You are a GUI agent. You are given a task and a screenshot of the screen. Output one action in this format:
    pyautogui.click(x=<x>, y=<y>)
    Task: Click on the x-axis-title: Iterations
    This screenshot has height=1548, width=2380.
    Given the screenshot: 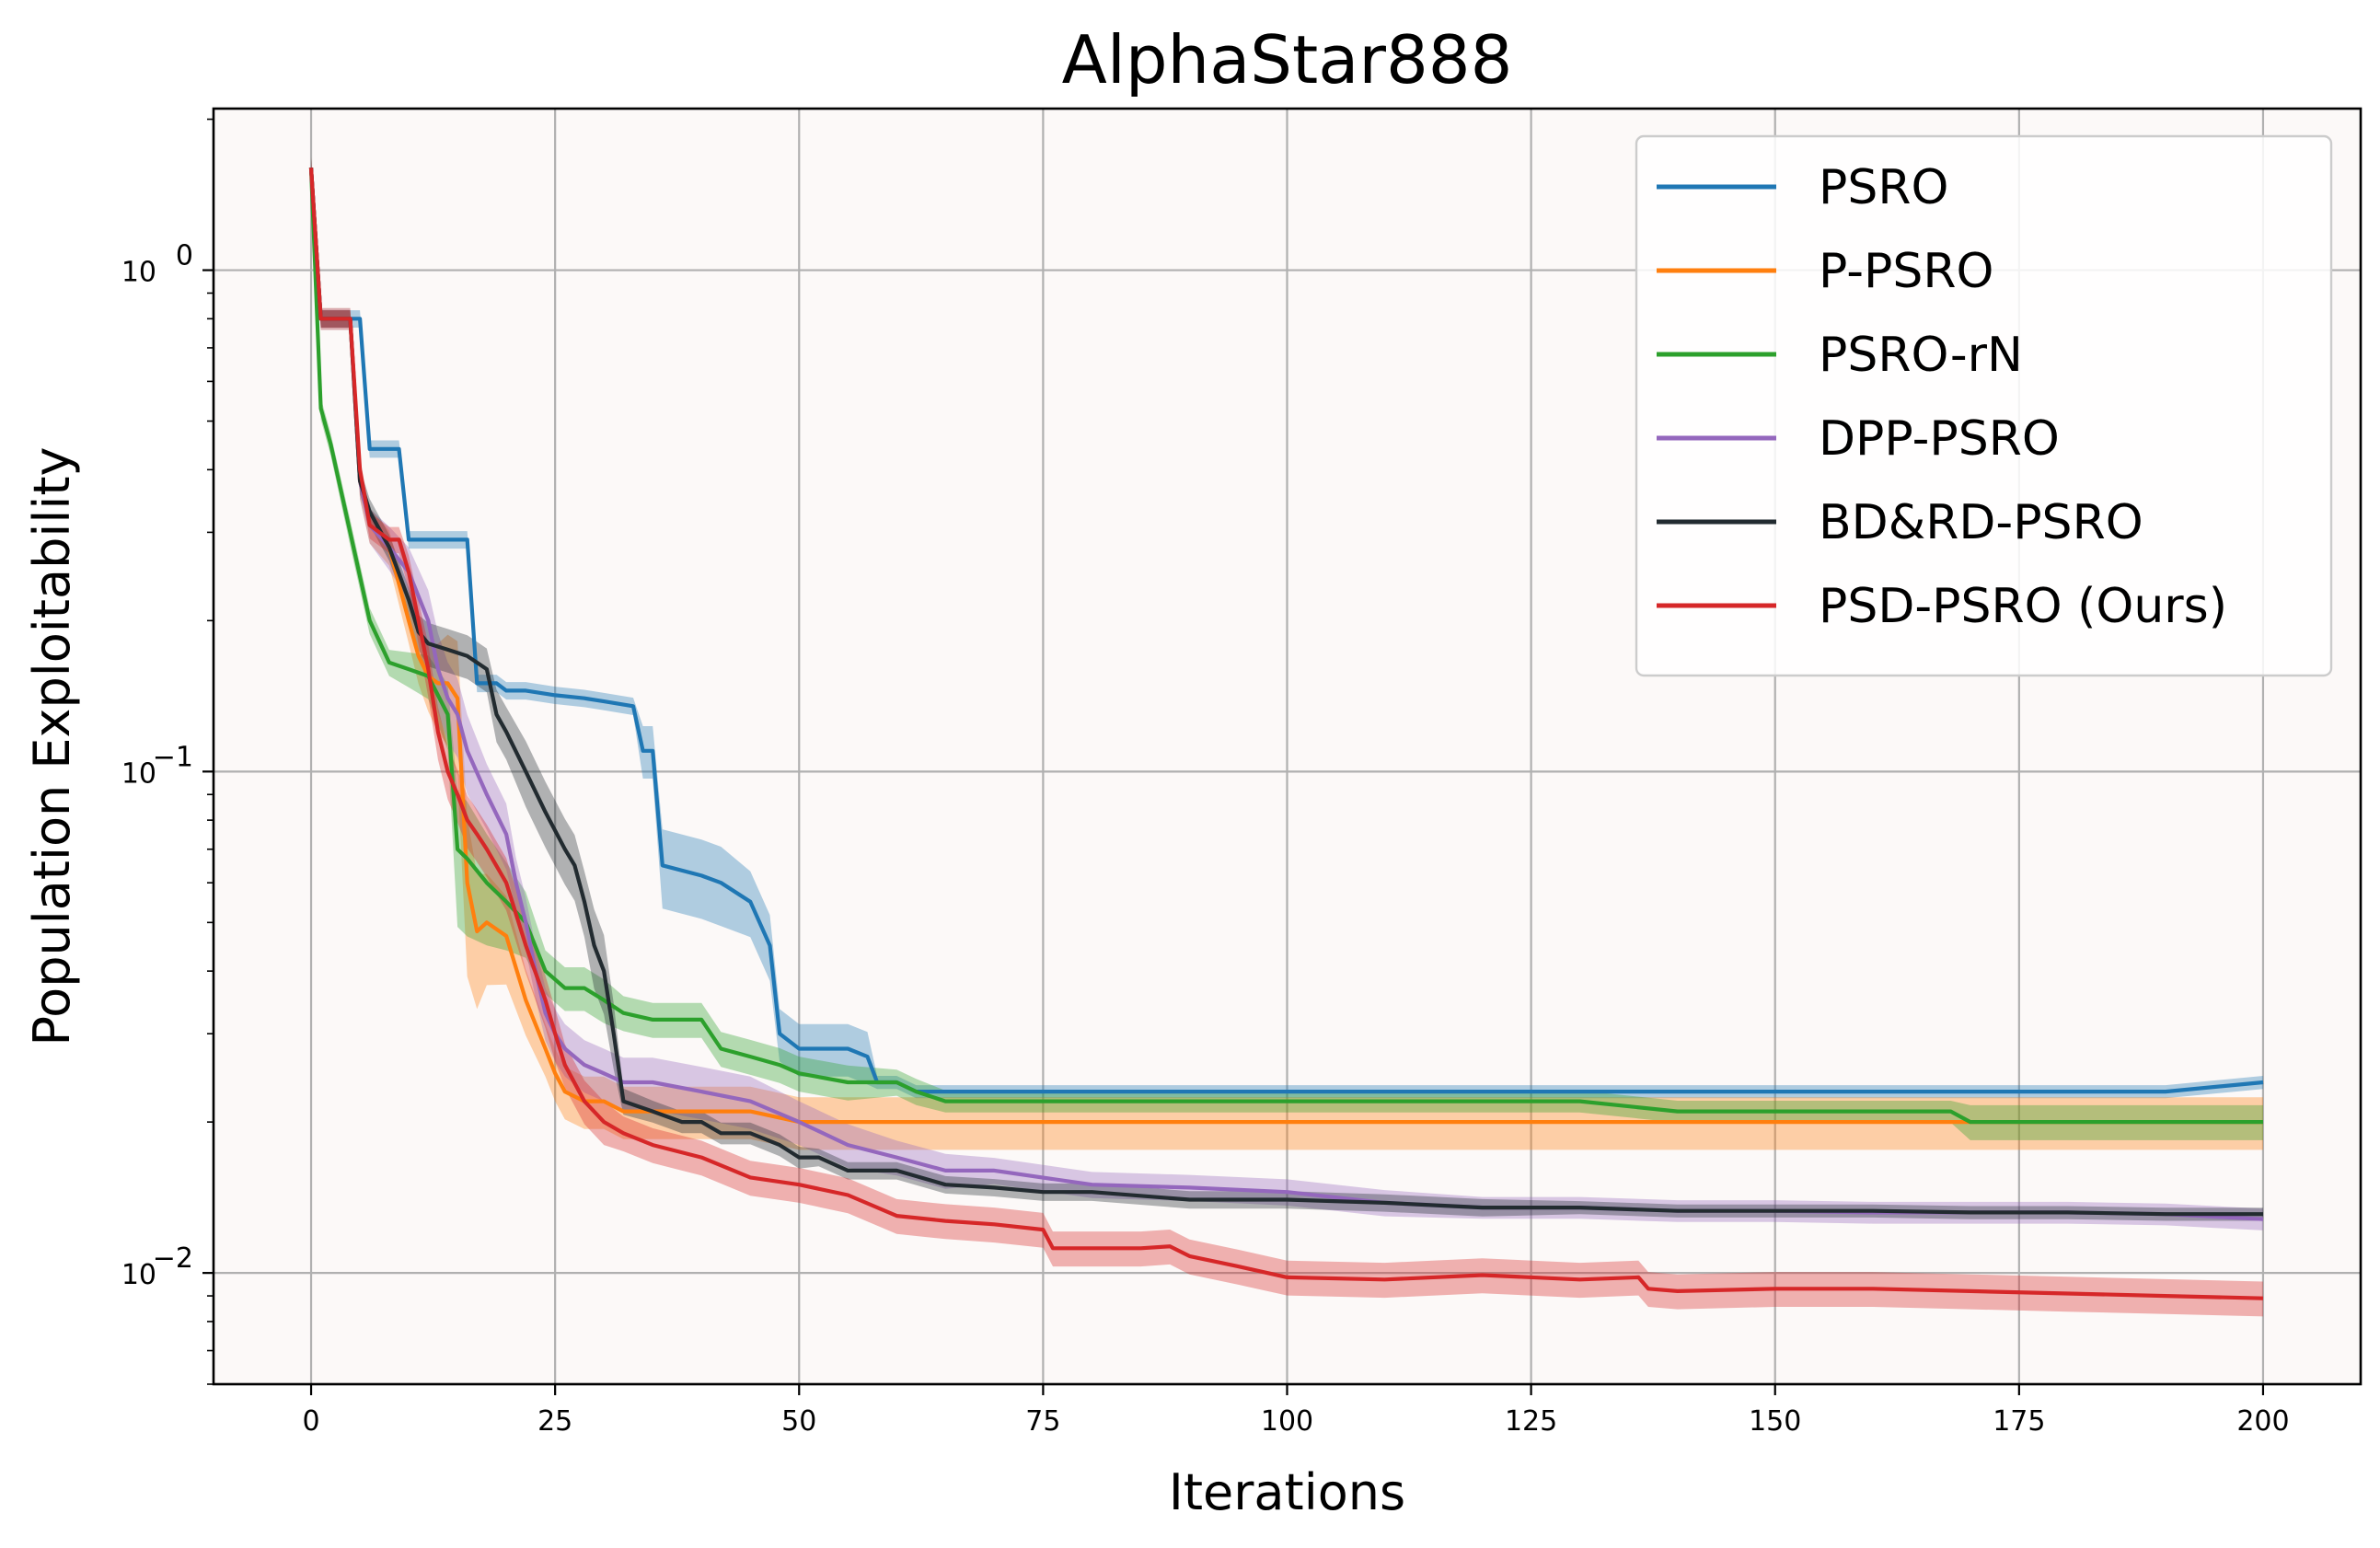 What is the action you would take?
    pyautogui.click(x=1287, y=1492)
    